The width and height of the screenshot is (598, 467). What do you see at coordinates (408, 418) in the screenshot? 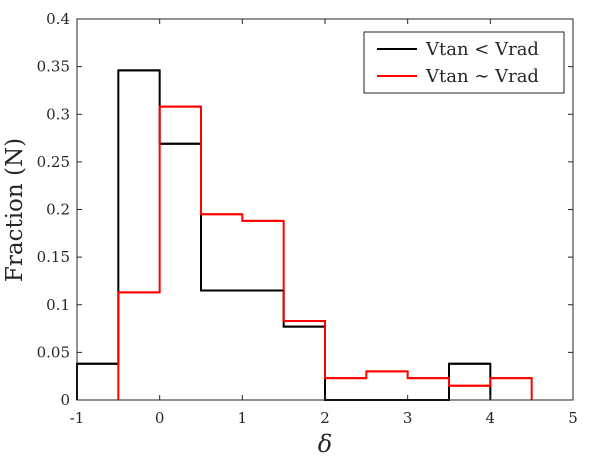
I see `x-tick-label: 3` at bounding box center [408, 418].